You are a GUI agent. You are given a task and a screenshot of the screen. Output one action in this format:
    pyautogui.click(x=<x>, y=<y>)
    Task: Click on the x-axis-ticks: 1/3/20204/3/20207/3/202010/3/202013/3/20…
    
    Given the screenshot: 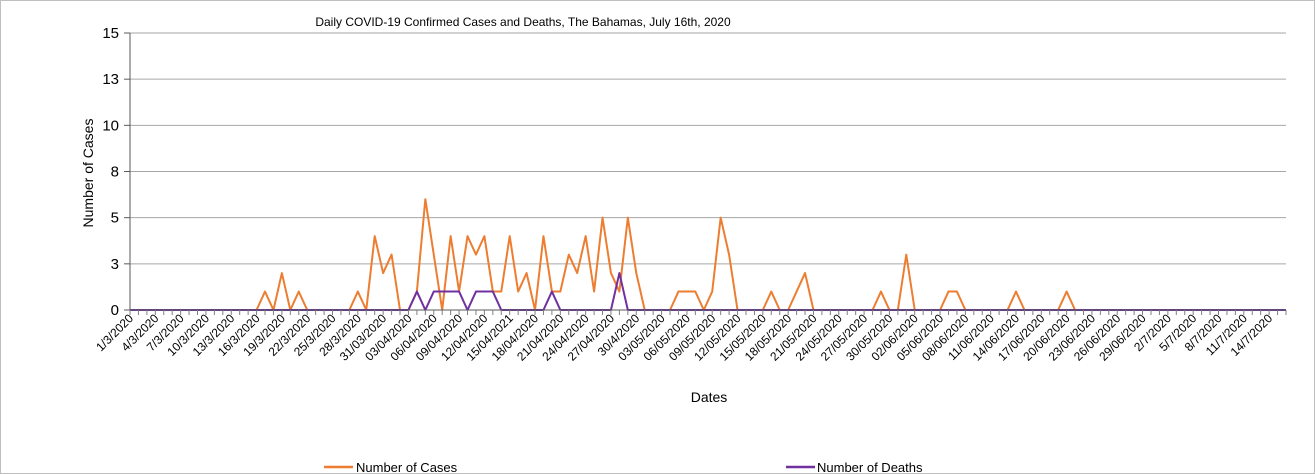 What is the action you would take?
    pyautogui.click(x=684, y=337)
    